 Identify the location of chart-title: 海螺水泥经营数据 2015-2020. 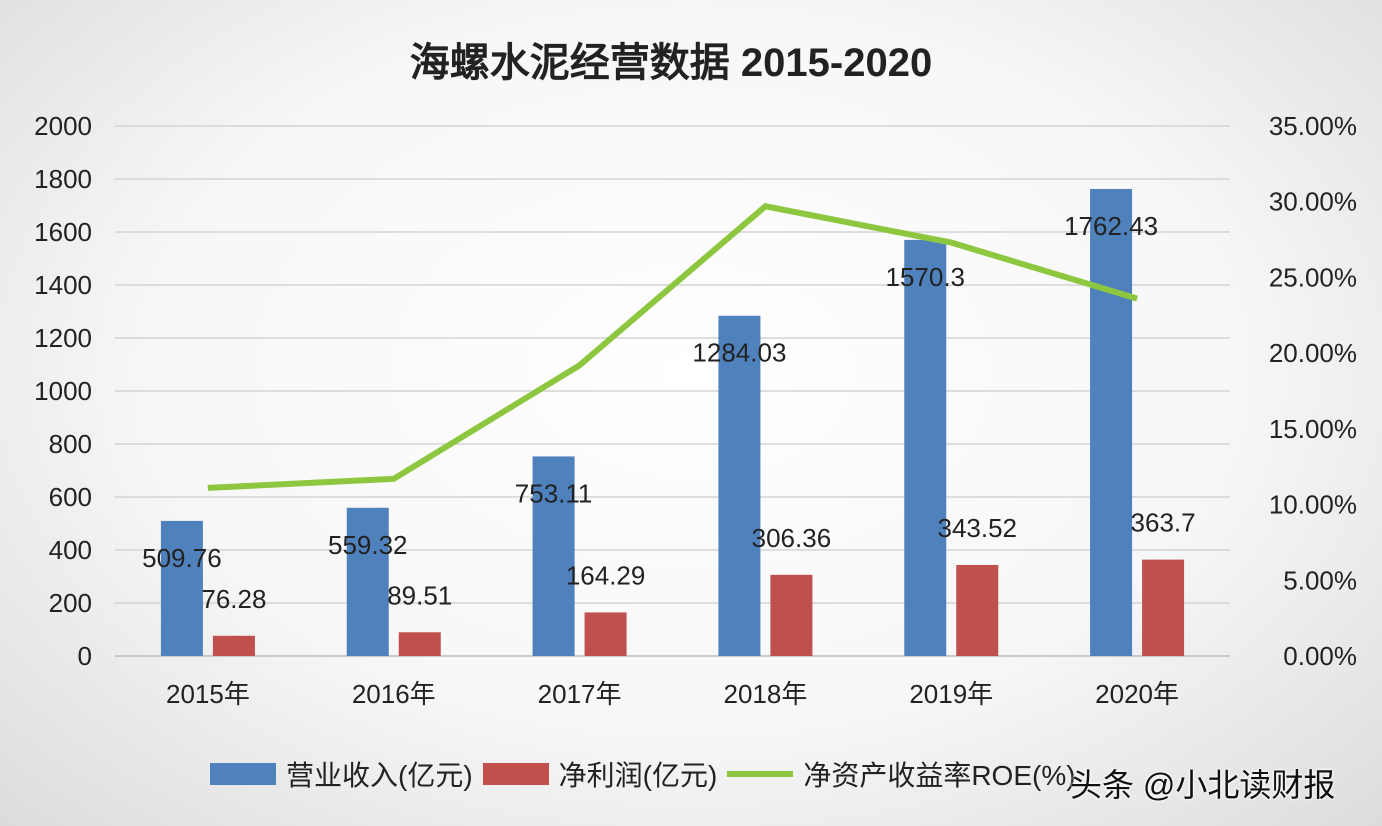
(671, 63).